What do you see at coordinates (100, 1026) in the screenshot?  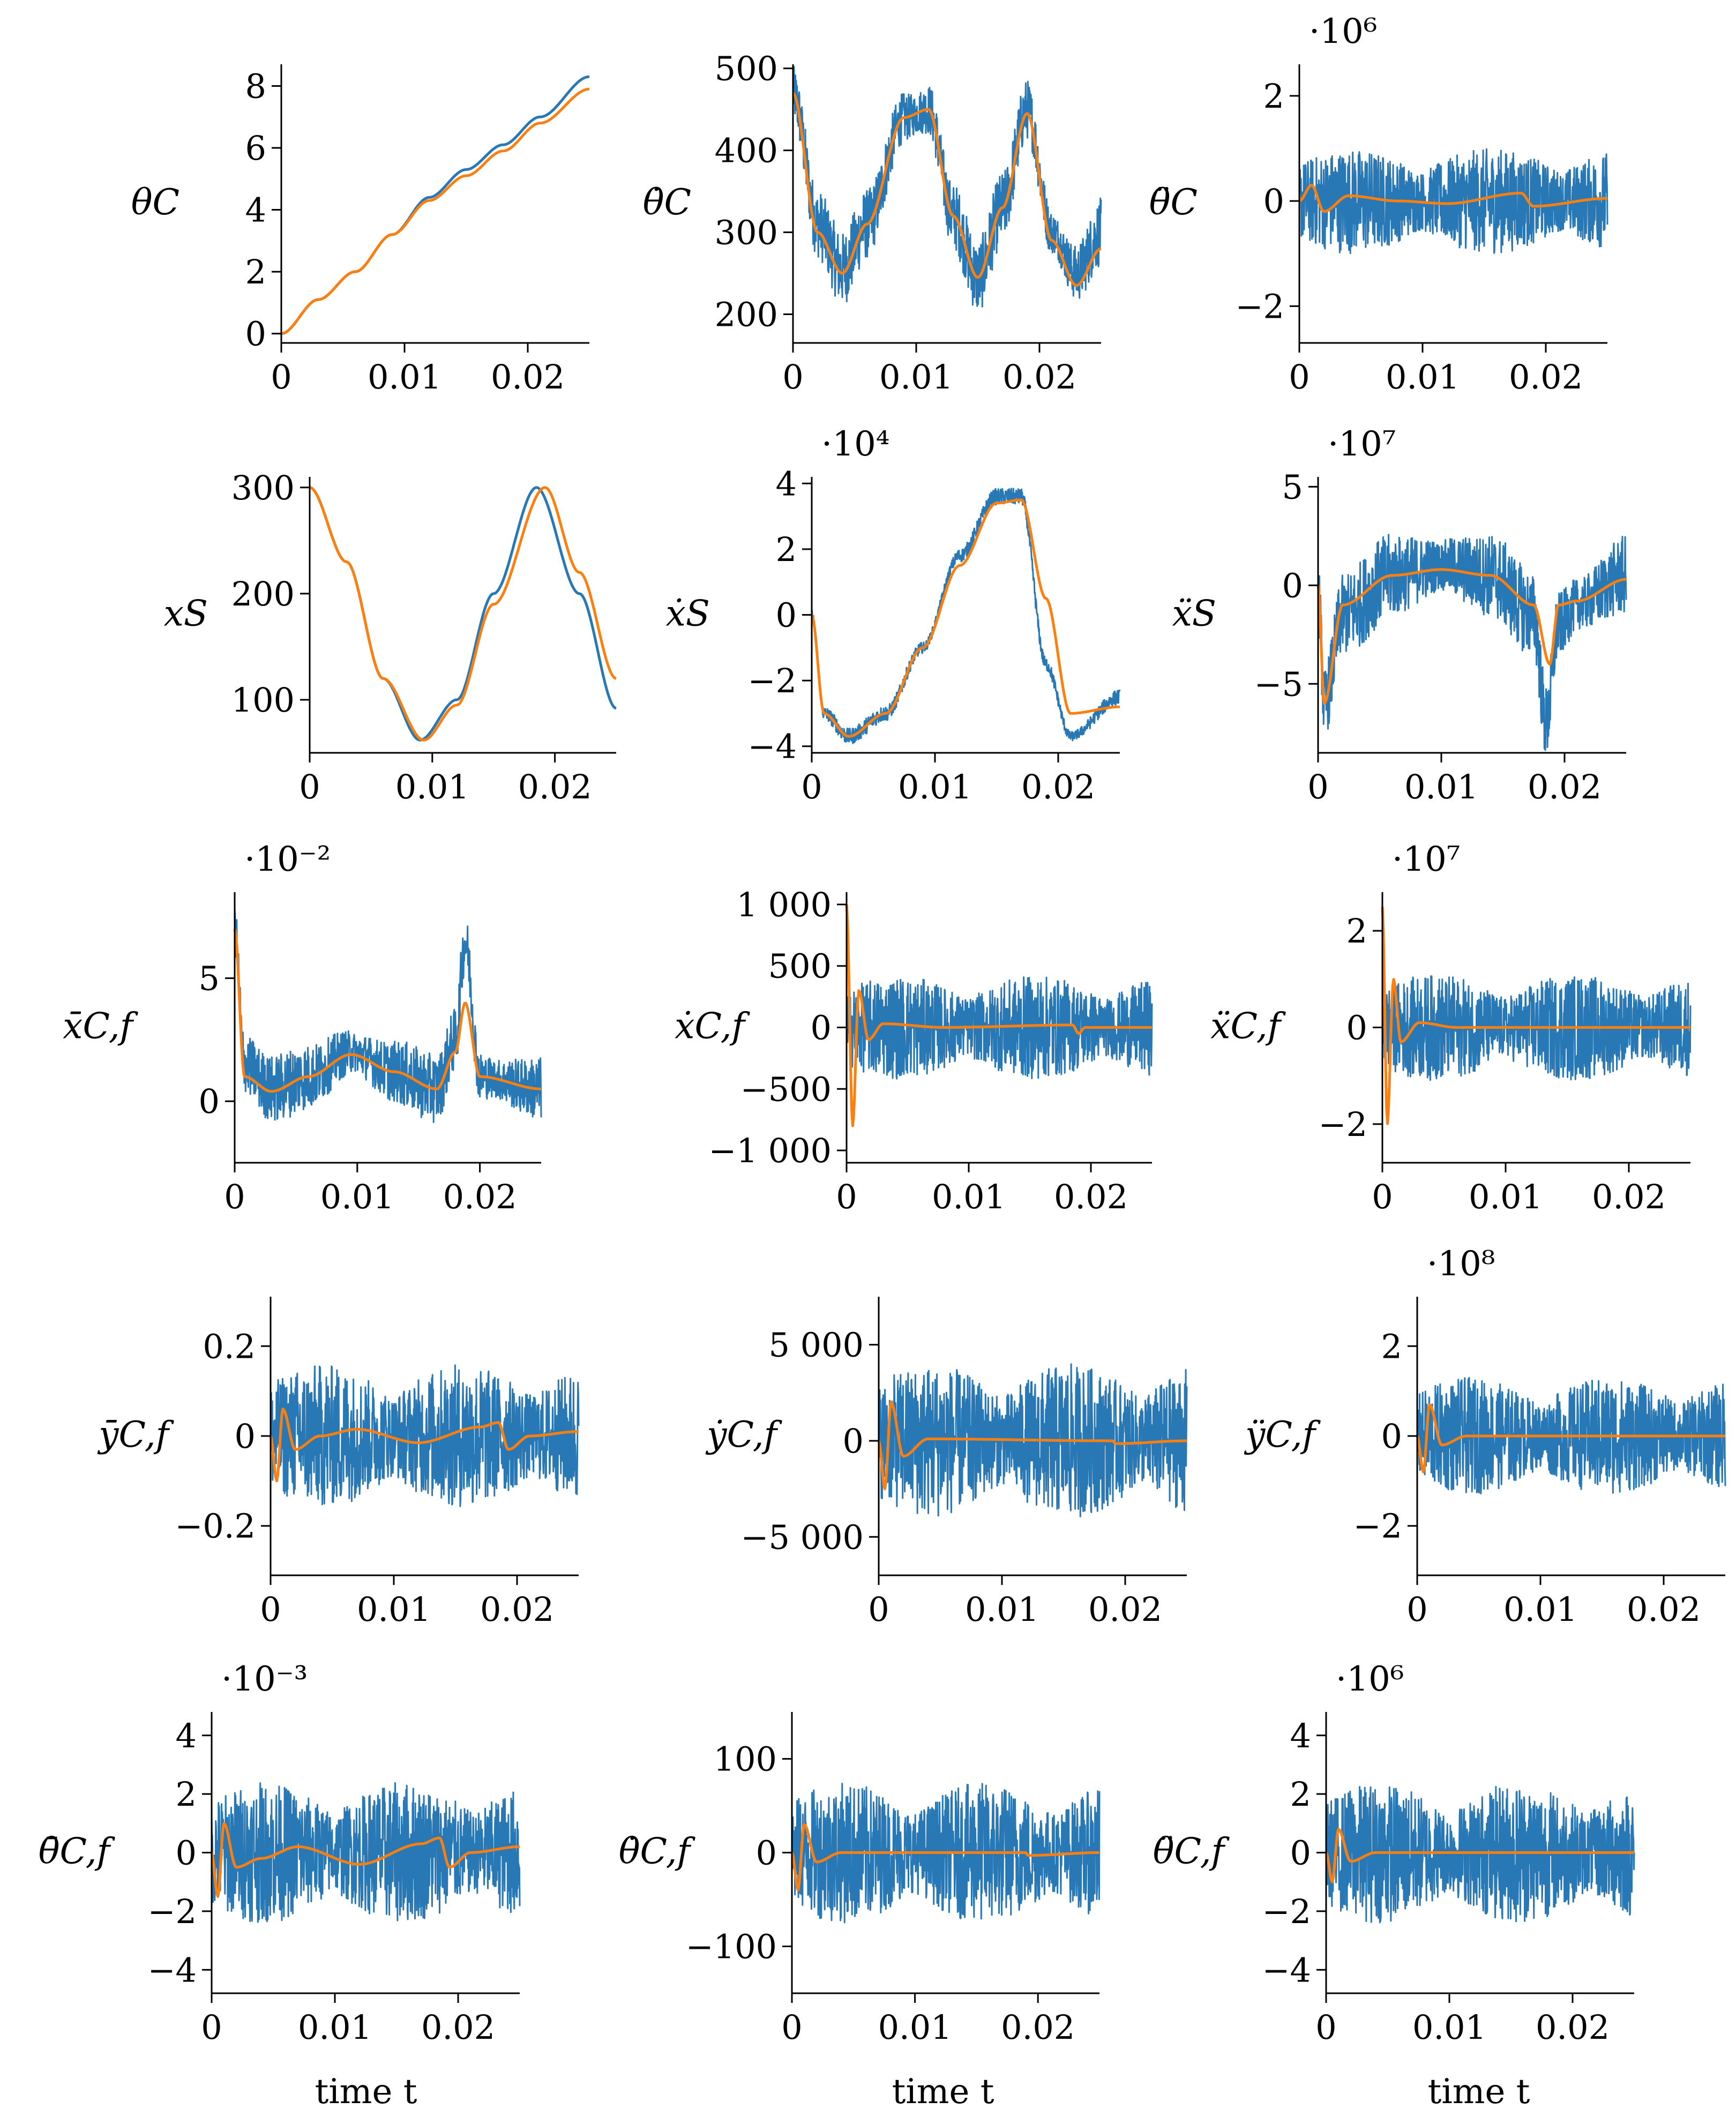 I see `y-axis-label: x̄C,f` at bounding box center [100, 1026].